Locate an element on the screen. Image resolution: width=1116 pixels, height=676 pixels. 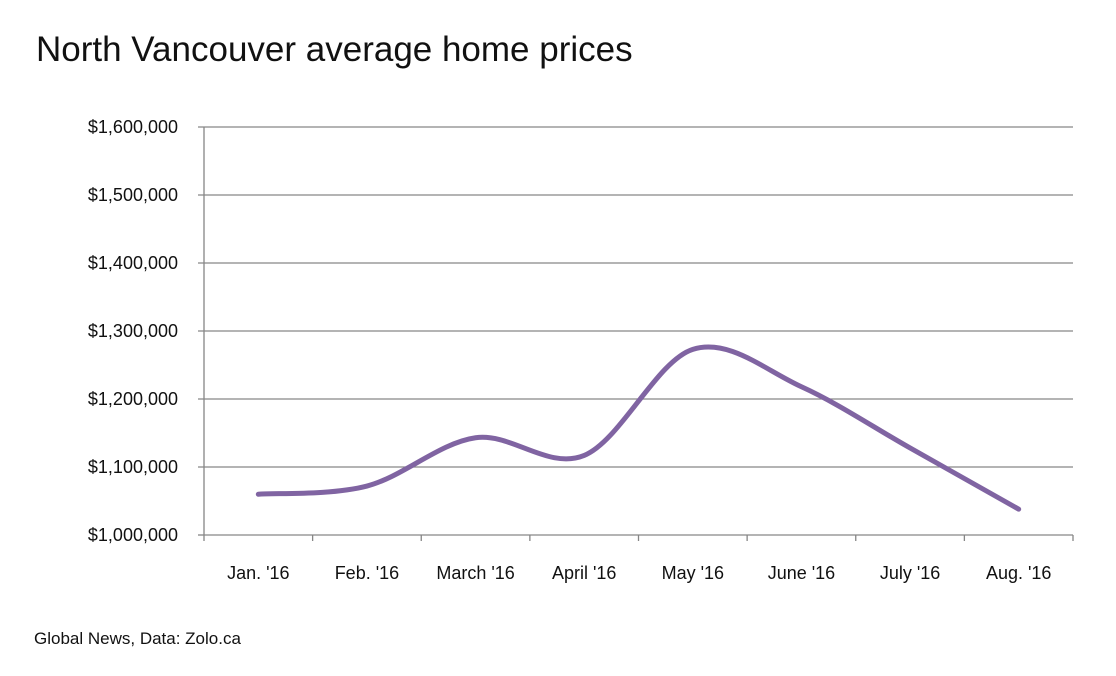
y-tick-label: $1,000,000 is located at coordinates (133, 535).